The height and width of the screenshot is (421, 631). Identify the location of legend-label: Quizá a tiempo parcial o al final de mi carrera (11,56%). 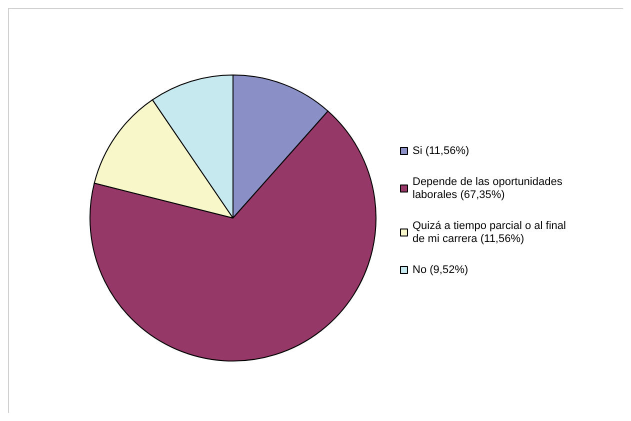
(491, 232).